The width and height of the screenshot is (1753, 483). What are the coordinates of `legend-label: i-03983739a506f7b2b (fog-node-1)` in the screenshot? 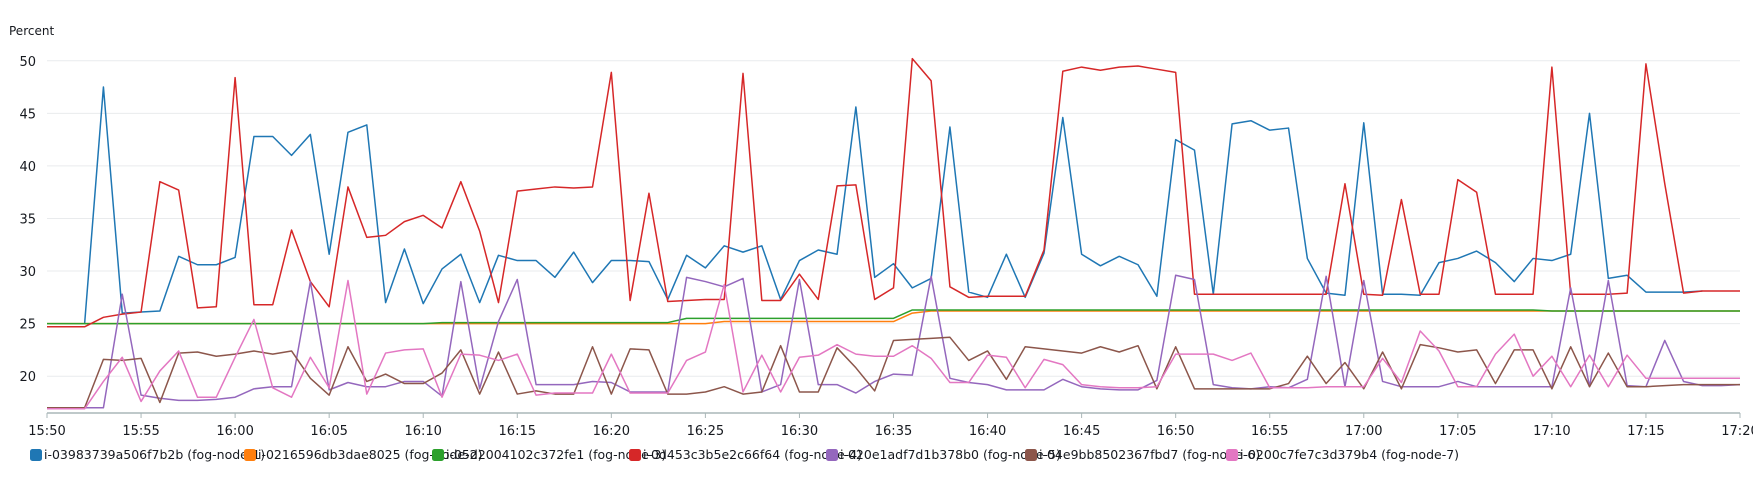 It's located at (154, 454).